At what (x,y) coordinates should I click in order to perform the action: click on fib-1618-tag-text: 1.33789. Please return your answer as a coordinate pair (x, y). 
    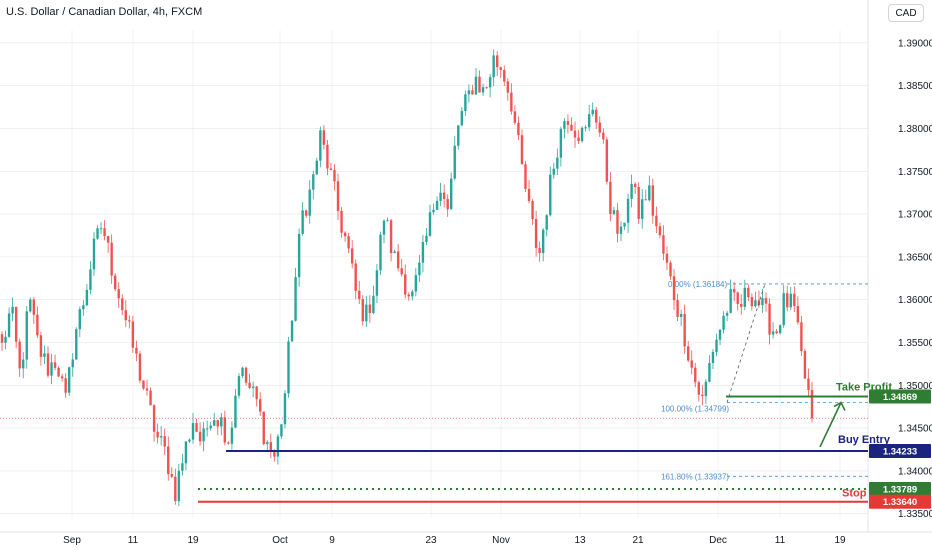
    Looking at the image, I should click on (900, 489).